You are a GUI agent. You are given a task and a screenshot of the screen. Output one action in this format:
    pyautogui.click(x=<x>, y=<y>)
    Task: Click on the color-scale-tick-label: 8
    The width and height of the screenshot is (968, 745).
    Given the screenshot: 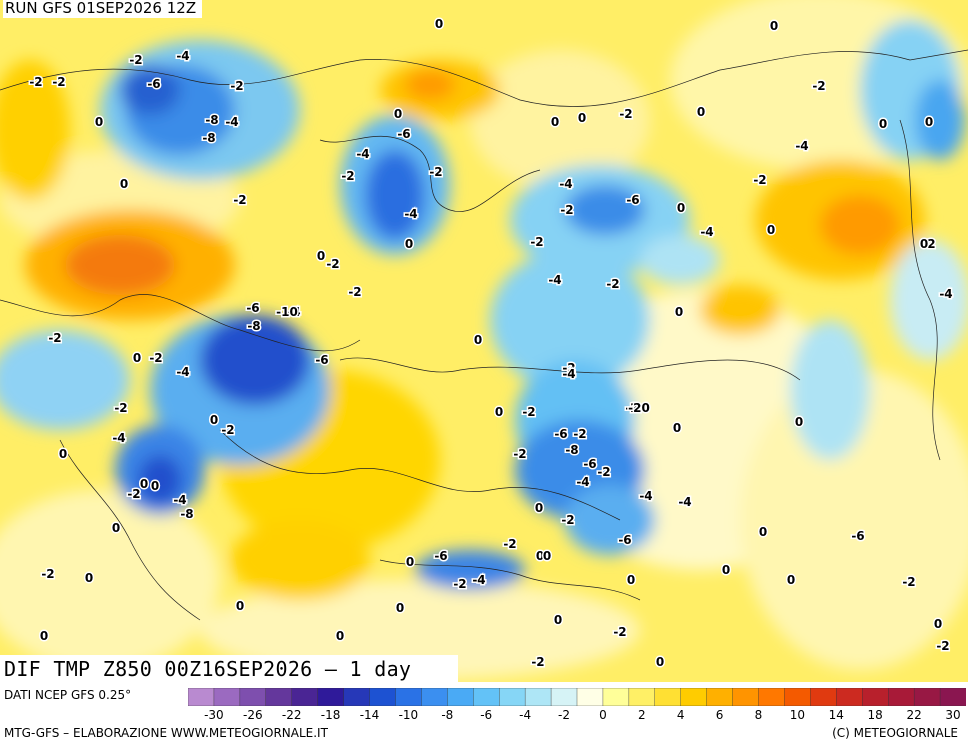 What is the action you would take?
    pyautogui.click(x=758, y=715)
    